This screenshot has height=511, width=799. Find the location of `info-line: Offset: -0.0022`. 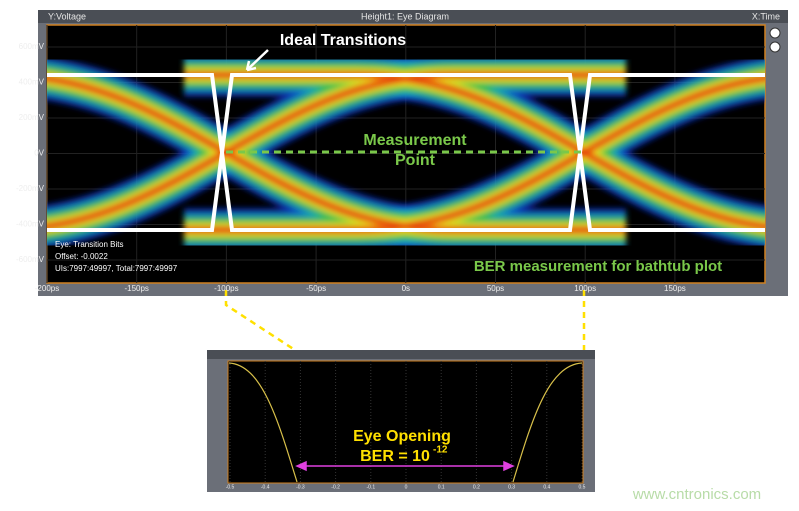

info-line: Offset: -0.0022 is located at coordinates (81, 256).